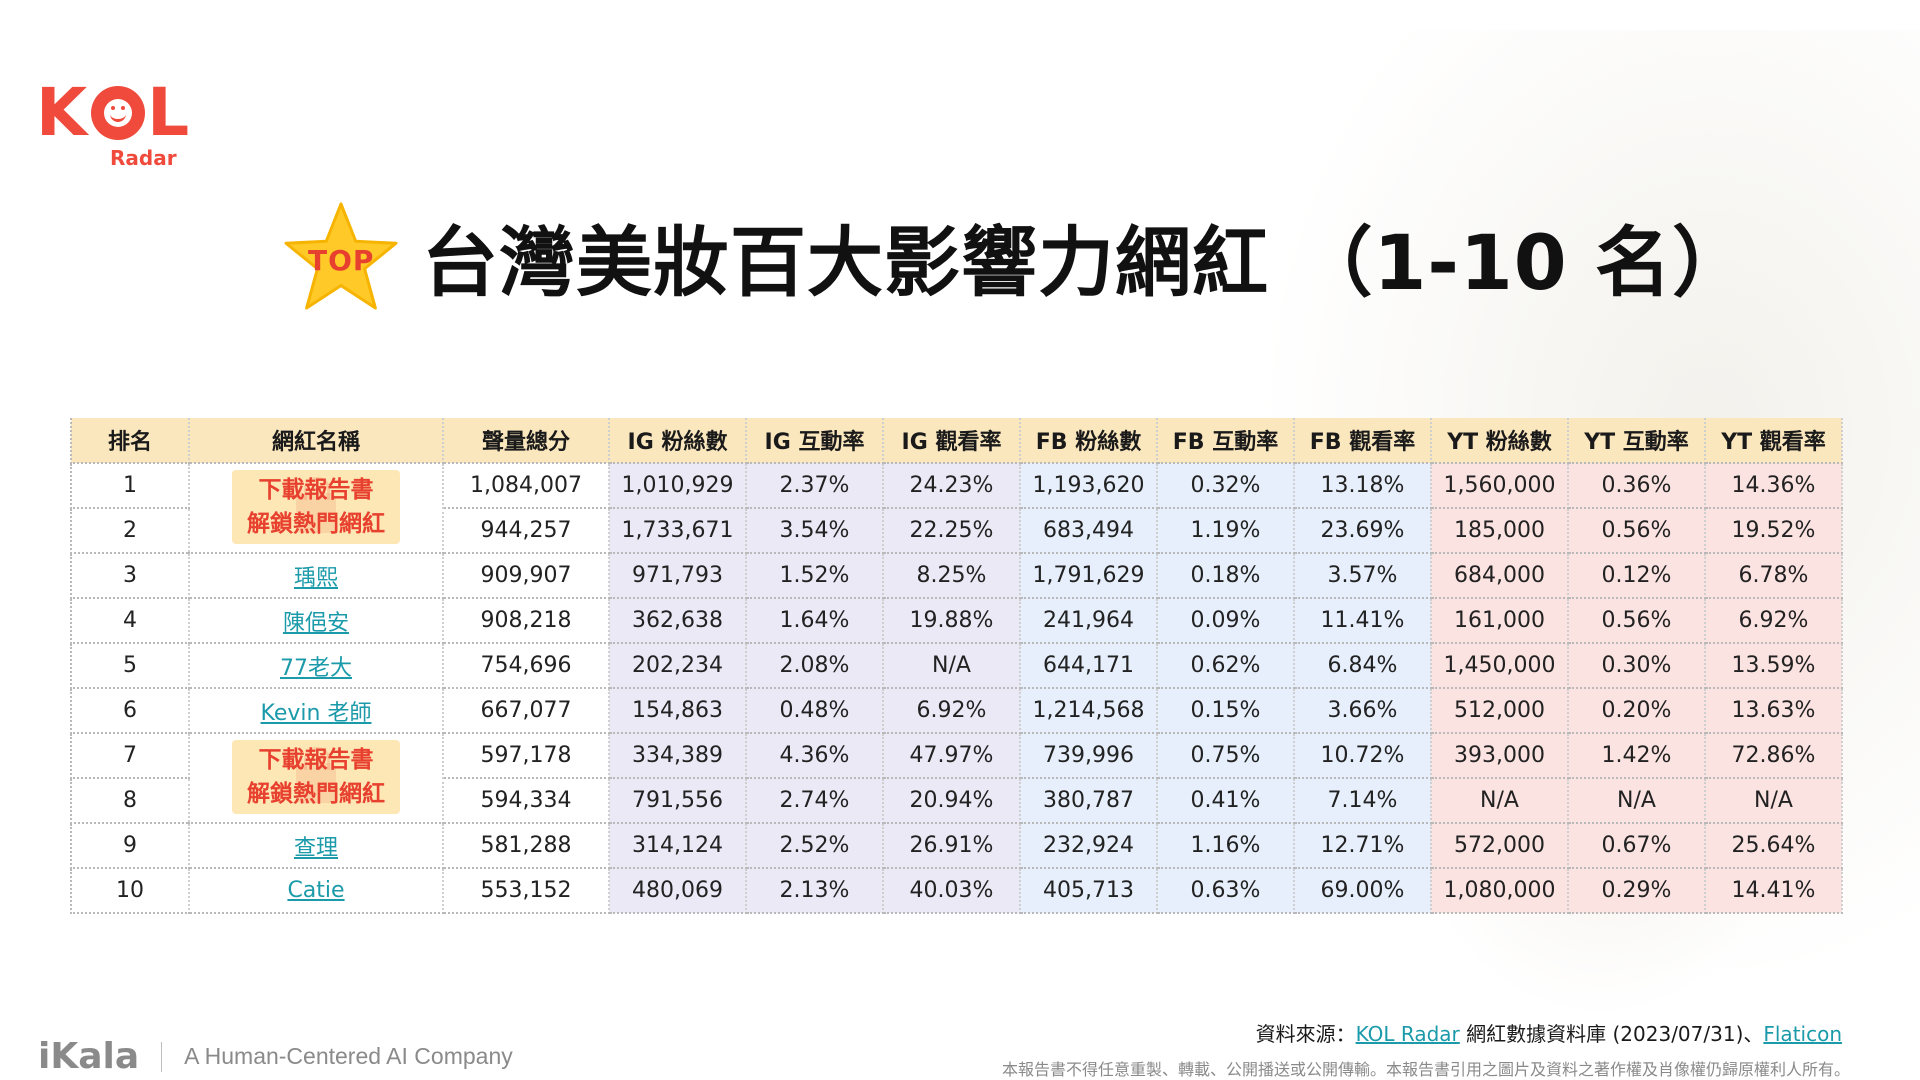  Describe the element at coordinates (1774, 846) in the screenshot. I see `cell-yt-view-rate: 25.64%` at that location.